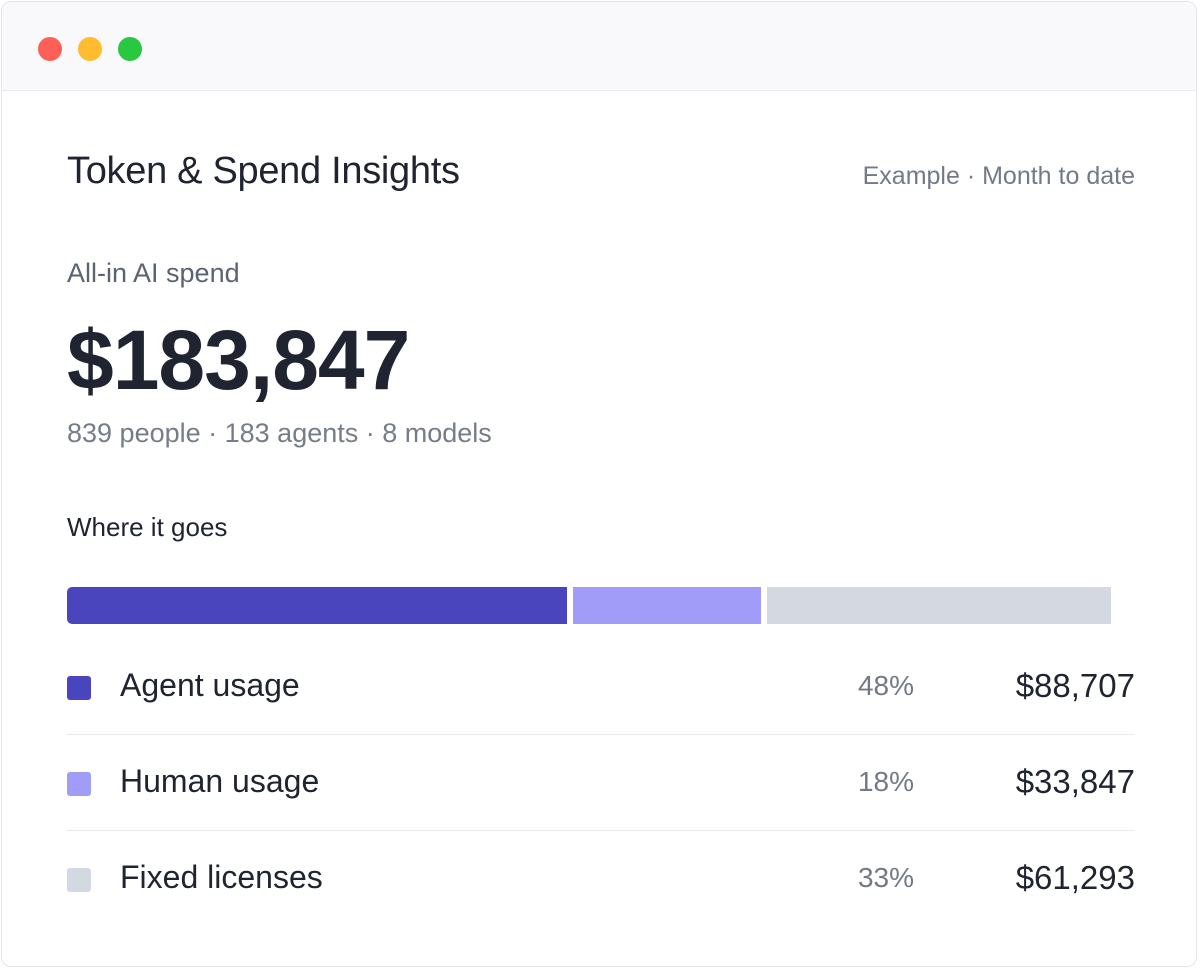 This screenshot has height=970, width=1200. I want to click on row-percent: 33%, so click(885, 877).